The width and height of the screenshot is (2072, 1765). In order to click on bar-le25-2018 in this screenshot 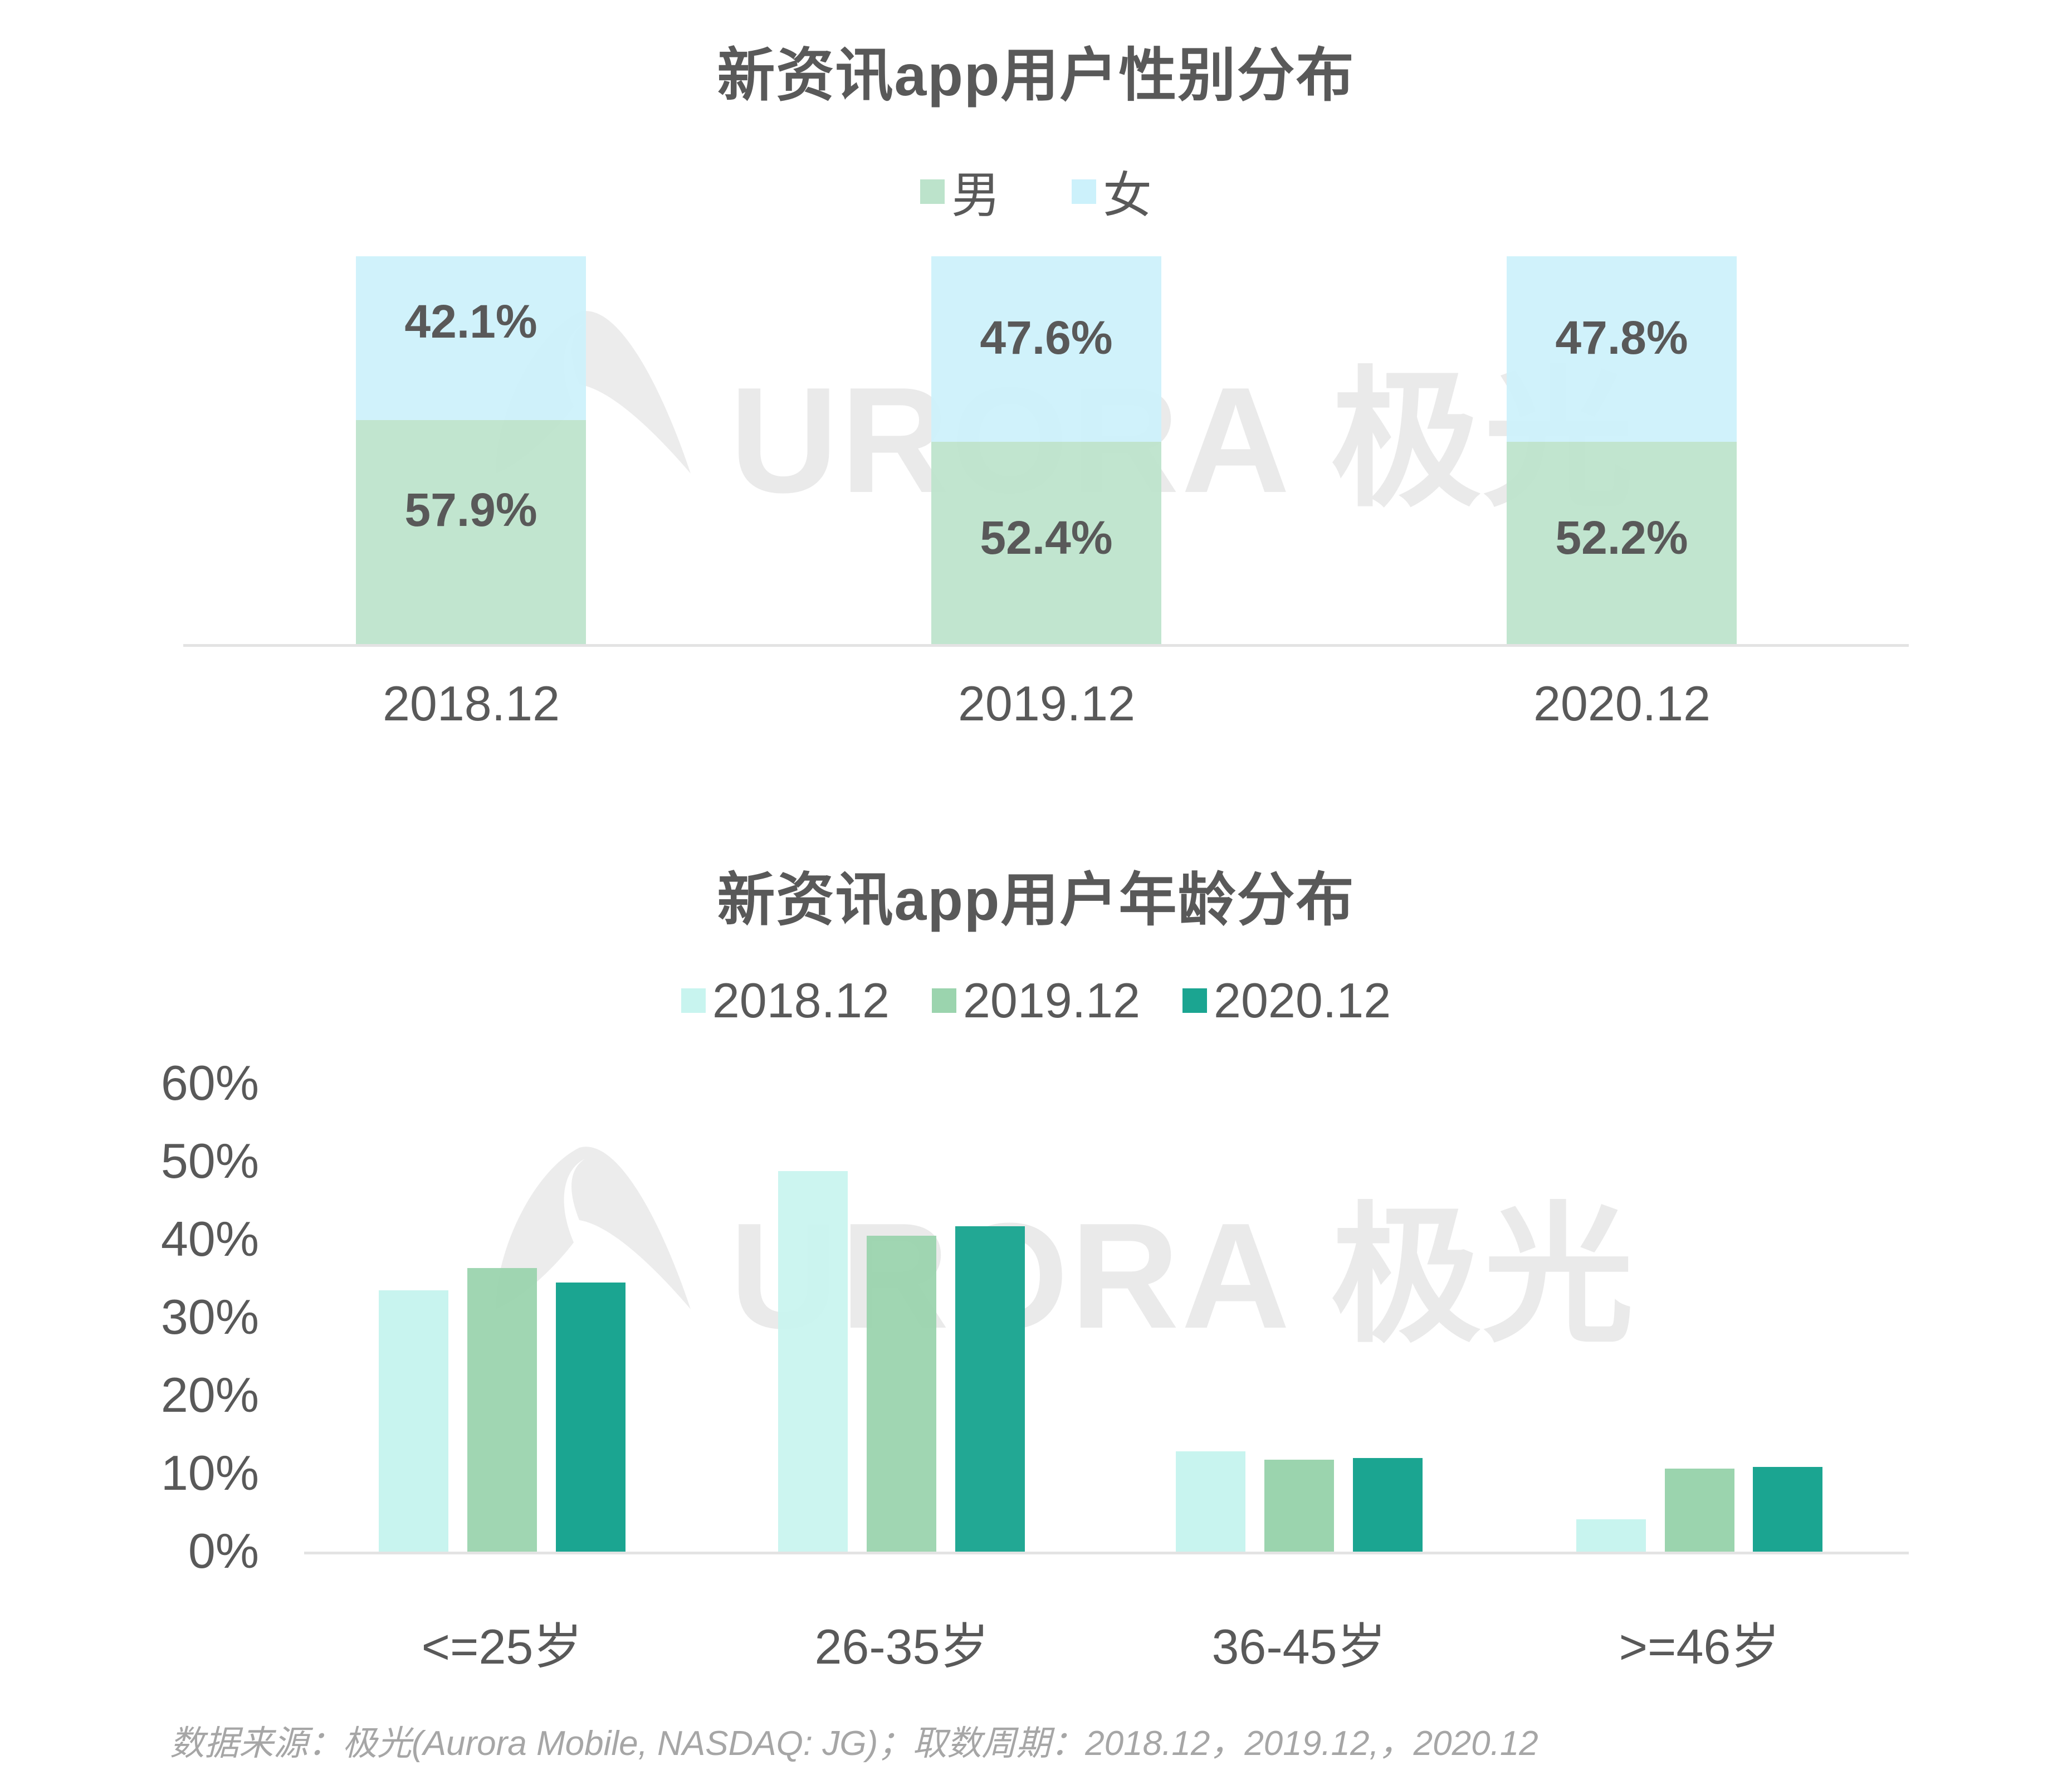, I will do `click(413, 1421)`.